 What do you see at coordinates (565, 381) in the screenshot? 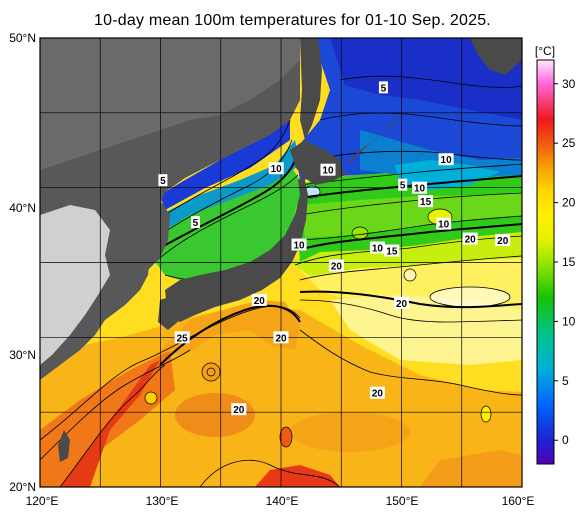
I see `colorbar-tick-label: 5` at bounding box center [565, 381].